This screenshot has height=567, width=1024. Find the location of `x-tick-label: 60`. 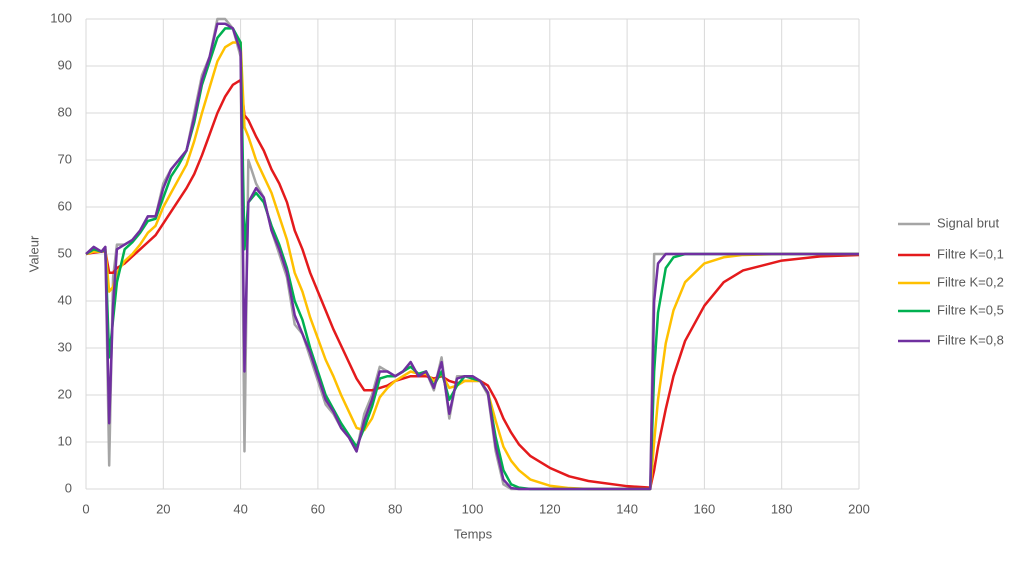

x-tick-label: 60 is located at coordinates (318, 508).